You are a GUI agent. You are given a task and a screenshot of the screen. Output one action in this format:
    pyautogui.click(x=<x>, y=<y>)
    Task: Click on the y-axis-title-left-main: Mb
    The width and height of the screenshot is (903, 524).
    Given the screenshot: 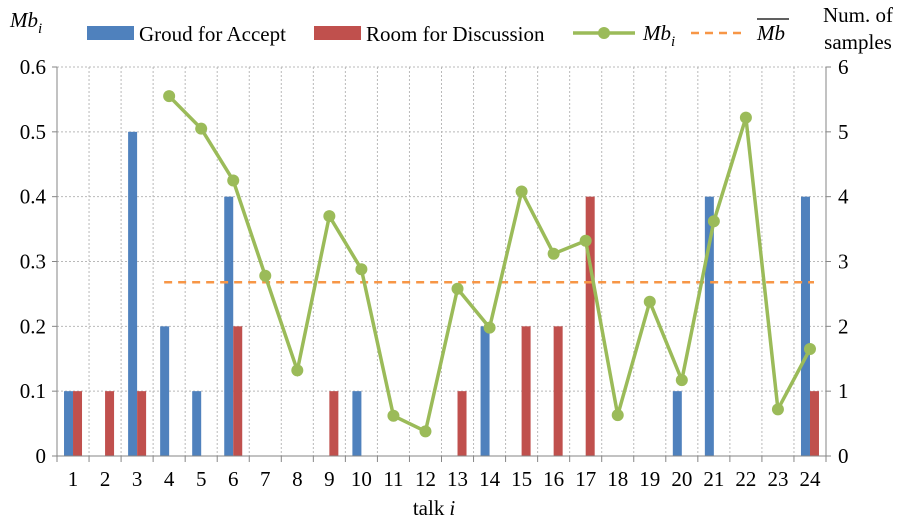 What is the action you would take?
    pyautogui.click(x=23, y=20)
    